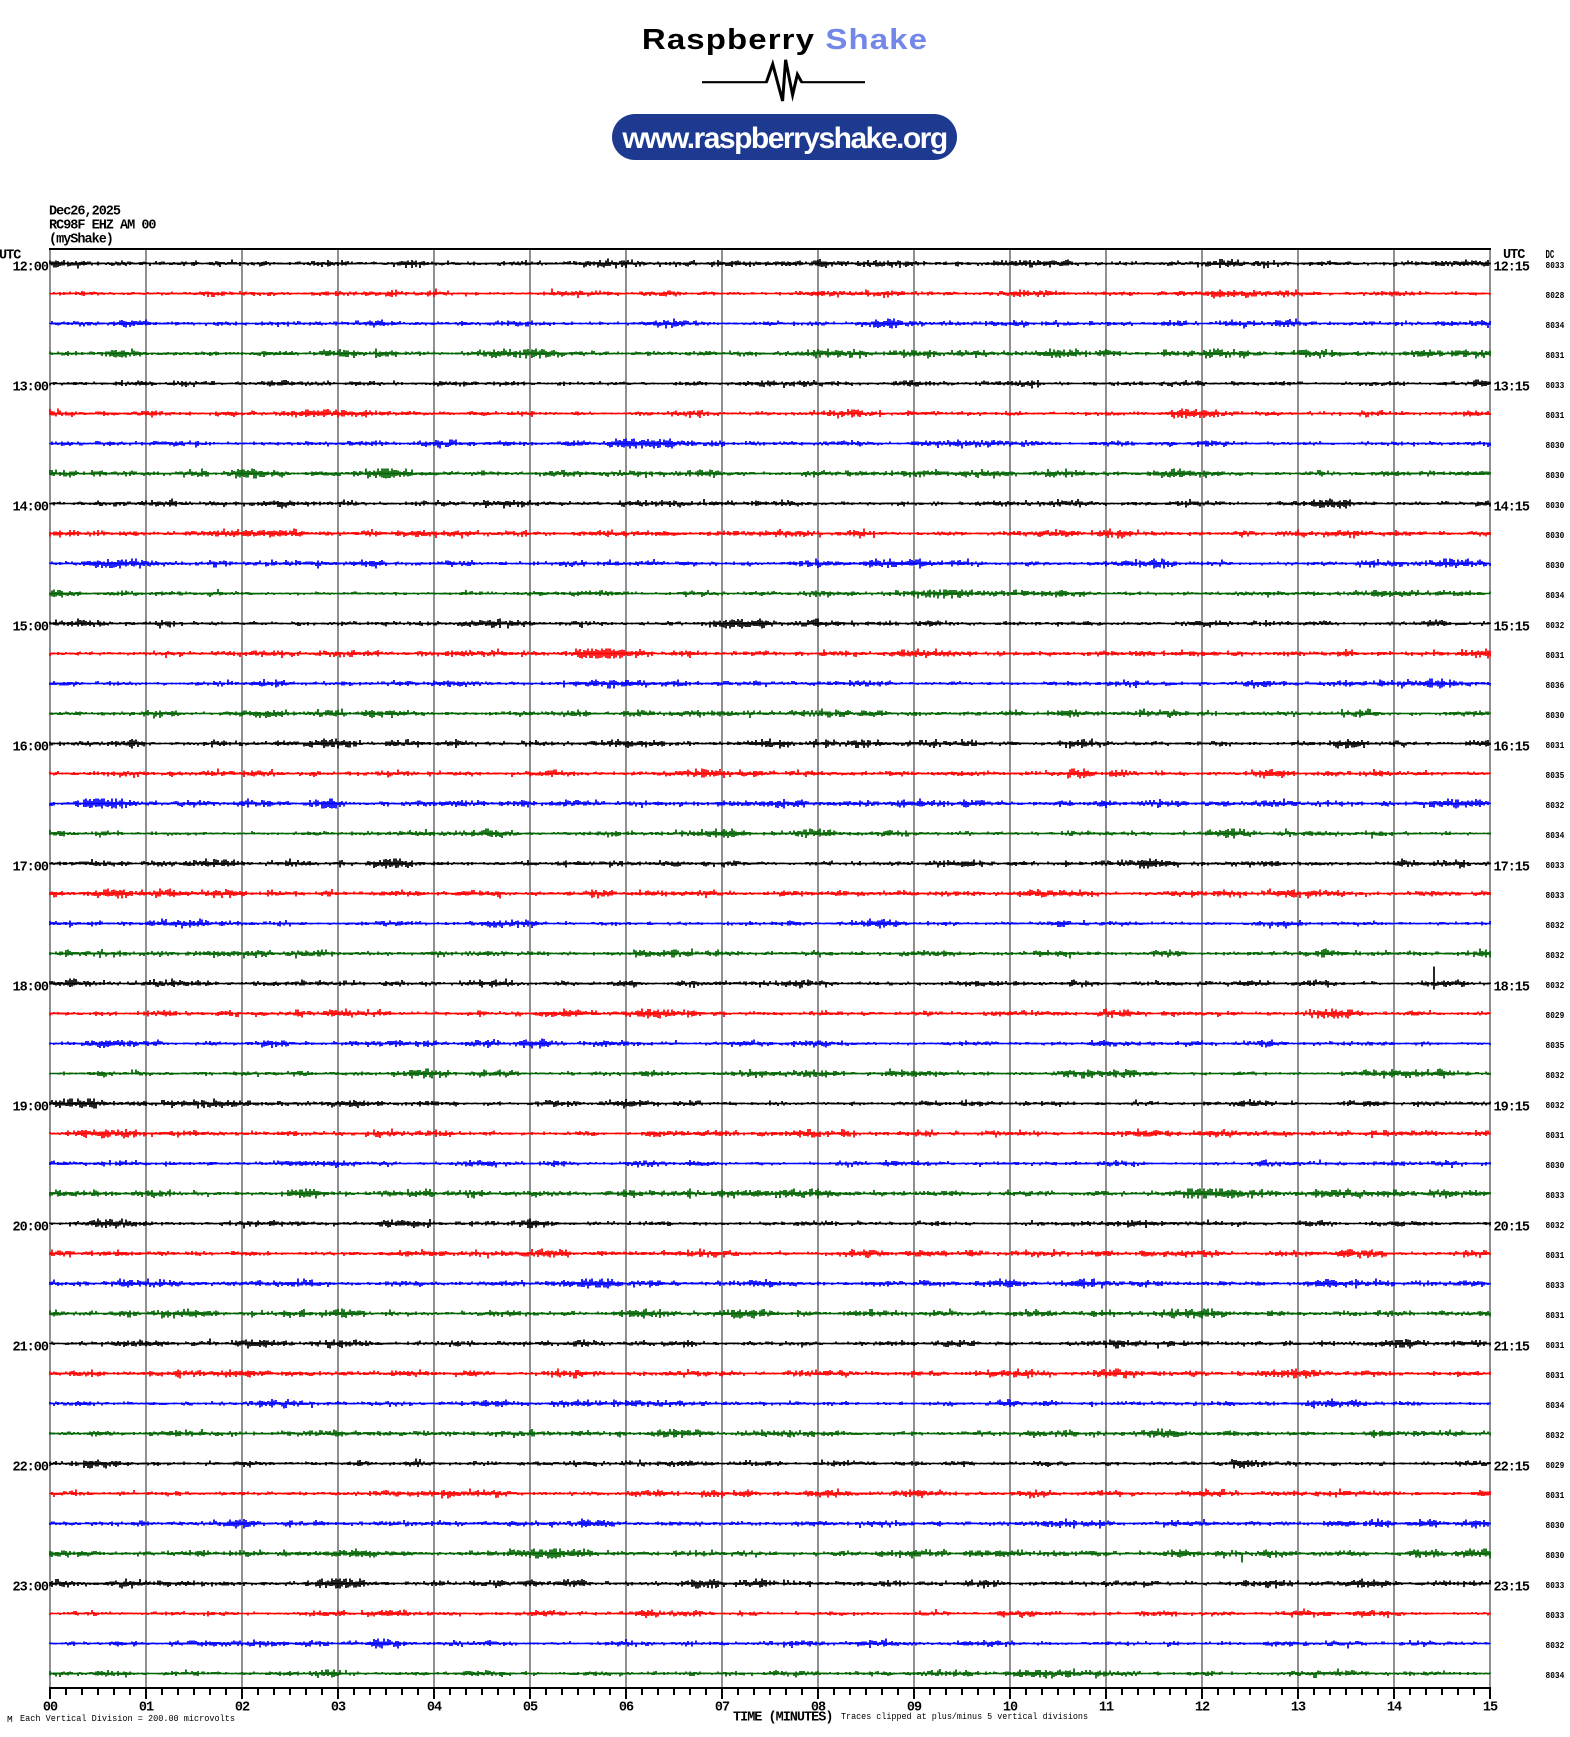 The image size is (1570, 1737). I want to click on svg-text: 17:00, so click(30, 868).